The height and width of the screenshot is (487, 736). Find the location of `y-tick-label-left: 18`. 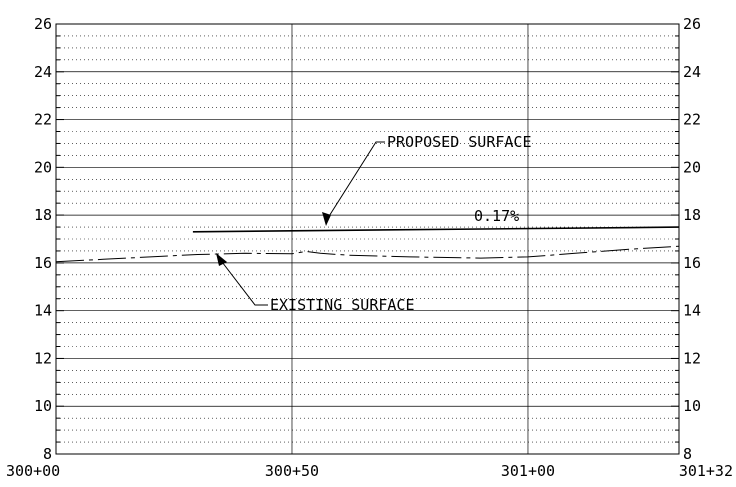

y-tick-label-left: 18 is located at coordinates (43, 215).